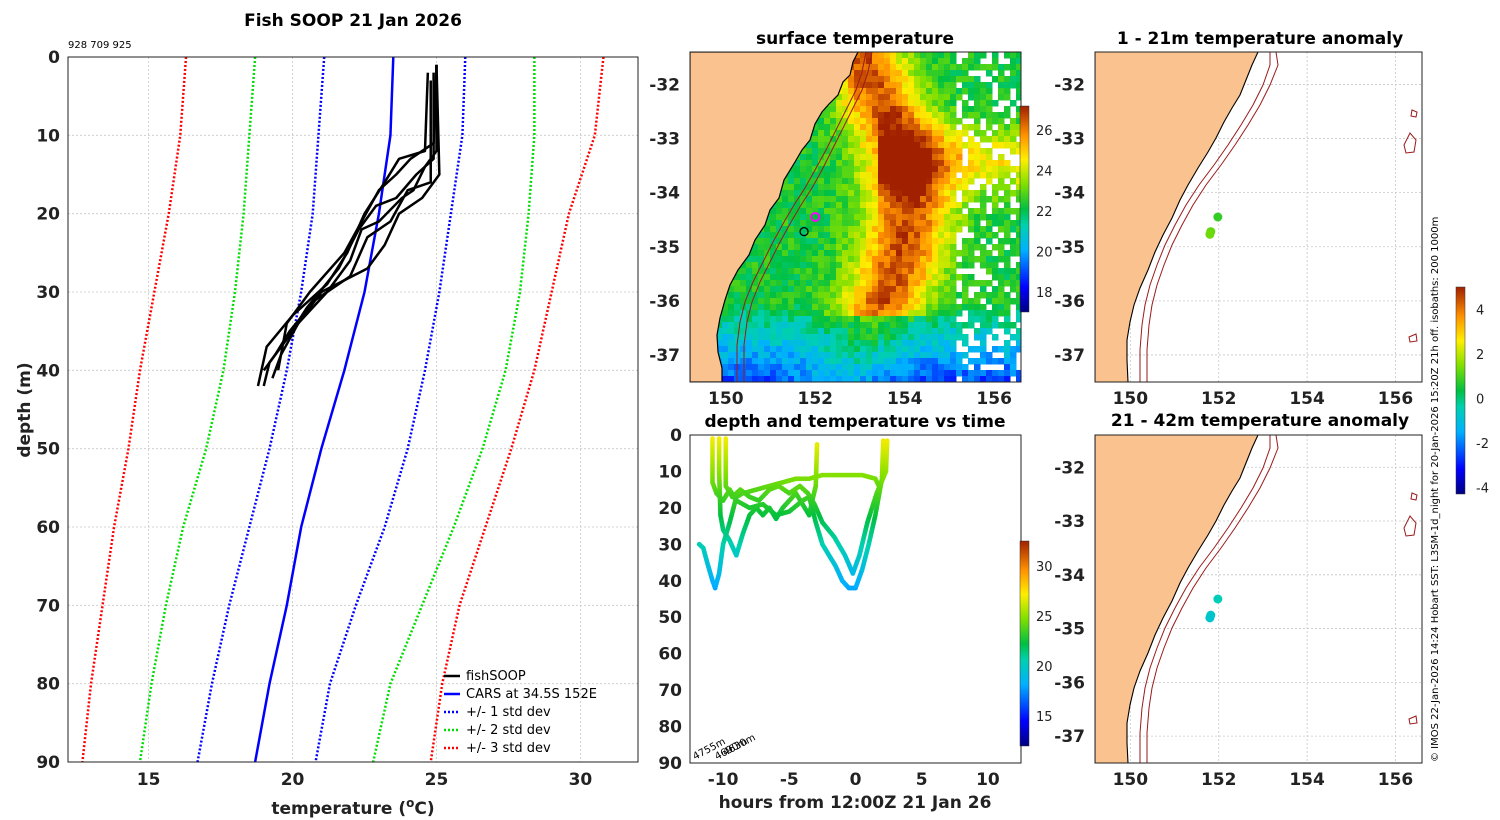 The width and height of the screenshot is (1500, 820). I want to click on sd3-upper-line, so click(517, 409).